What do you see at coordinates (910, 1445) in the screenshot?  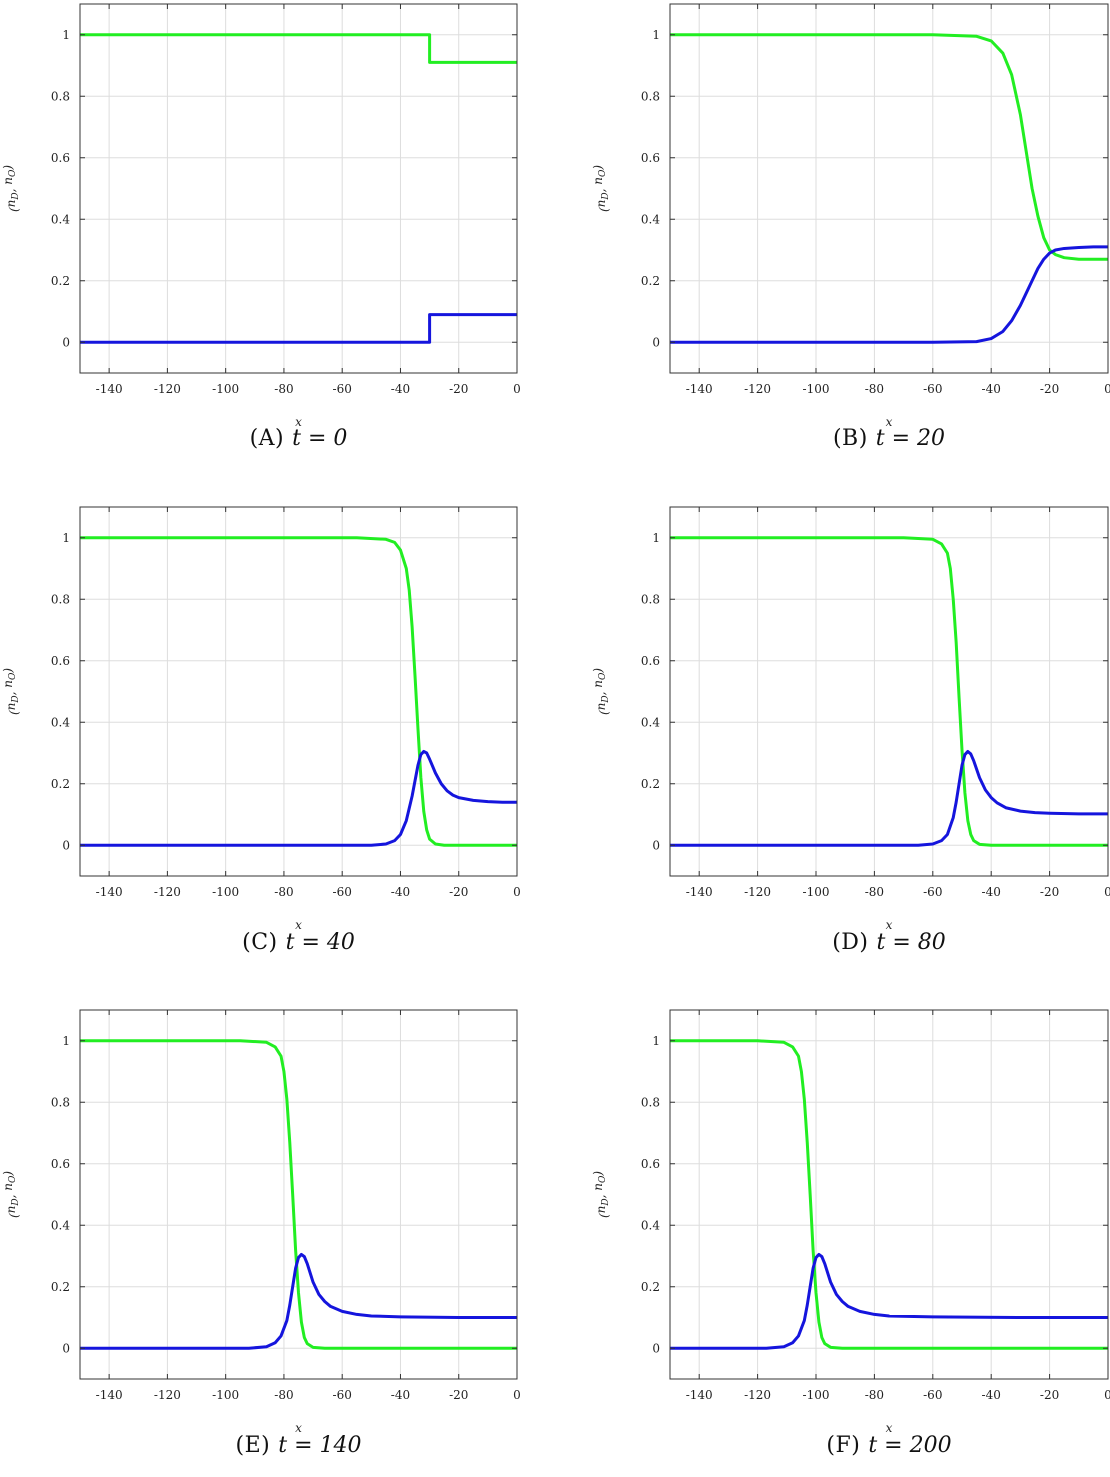 I see `panel-time-label: t = 200` at bounding box center [910, 1445].